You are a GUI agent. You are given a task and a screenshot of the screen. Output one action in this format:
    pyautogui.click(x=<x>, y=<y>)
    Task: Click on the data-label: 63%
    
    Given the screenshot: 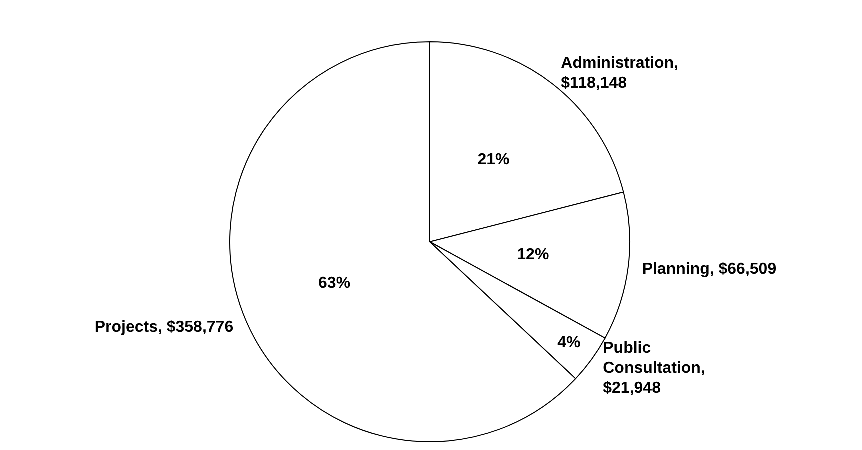 What is the action you would take?
    pyautogui.click(x=334, y=283)
    